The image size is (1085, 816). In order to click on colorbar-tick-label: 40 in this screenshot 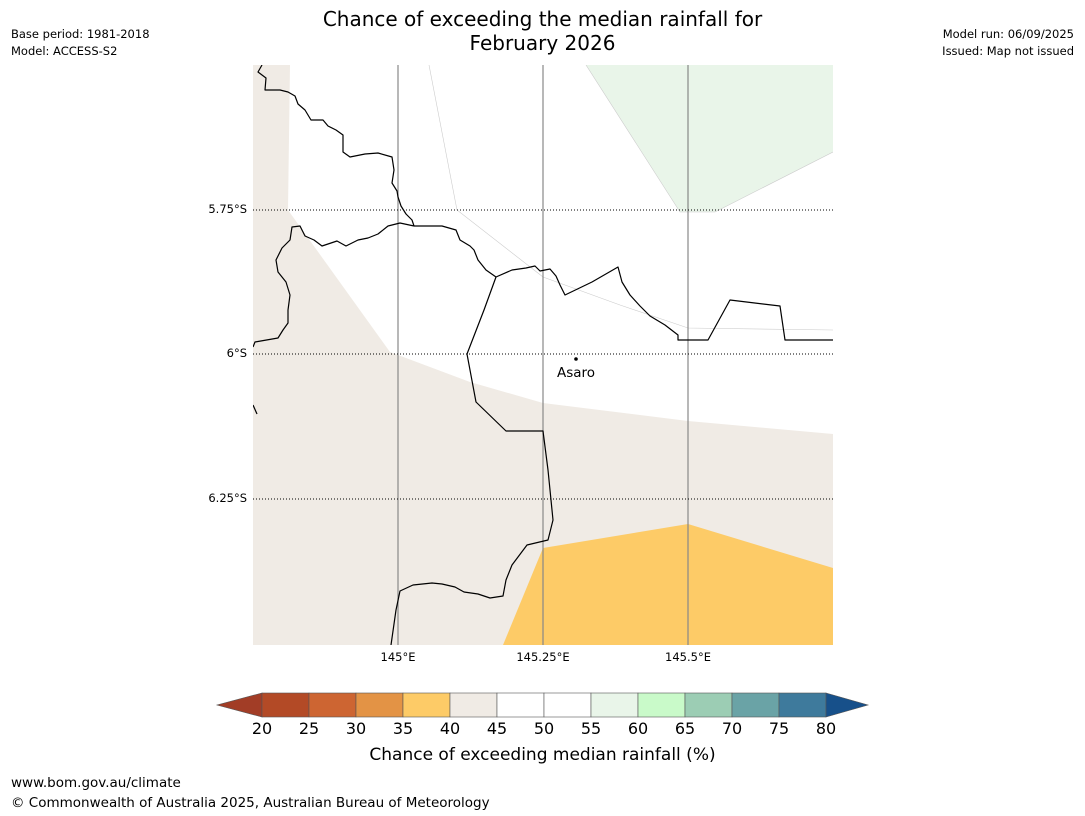, I will do `click(450, 728)`.